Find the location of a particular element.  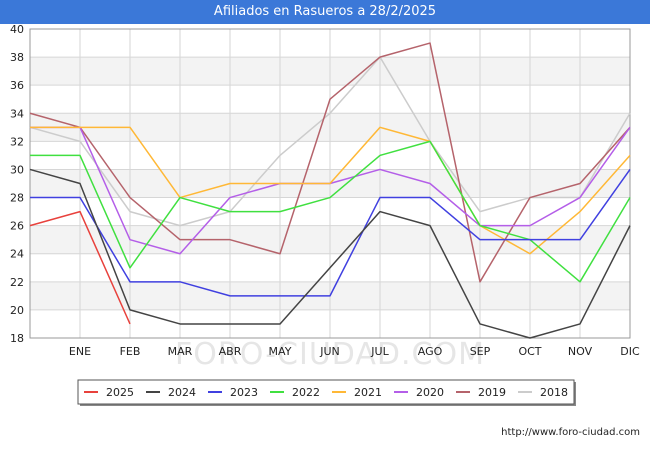

y-axis-labels: 18 20 22 24 26 28 30 32 34 36 38 40 is located at coordinates (17, 184).